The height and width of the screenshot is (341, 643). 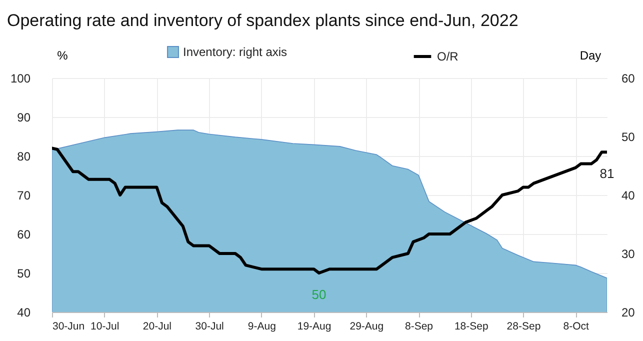 I want to click on y2-tick-label: 50, so click(x=629, y=137).